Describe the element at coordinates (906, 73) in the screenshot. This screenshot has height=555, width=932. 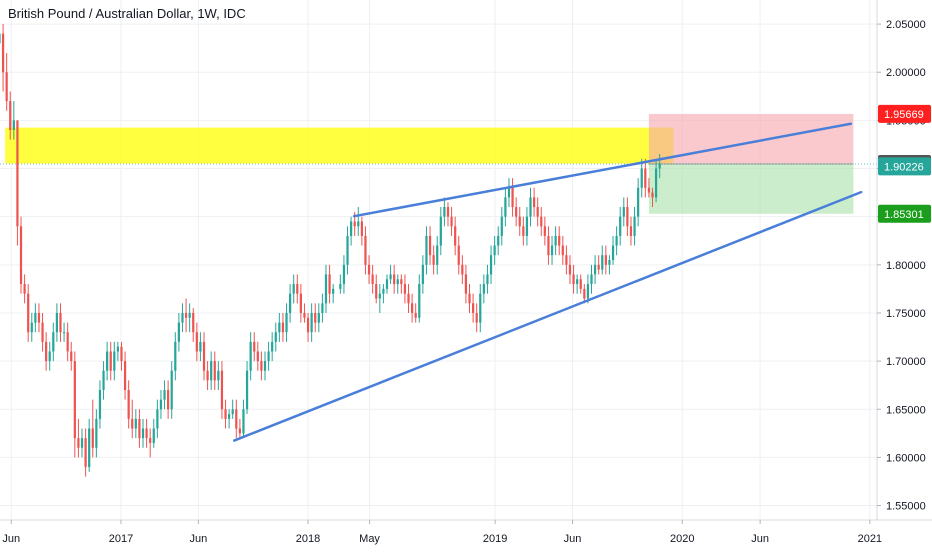
I see `price-tick-label: 2.00000` at that location.